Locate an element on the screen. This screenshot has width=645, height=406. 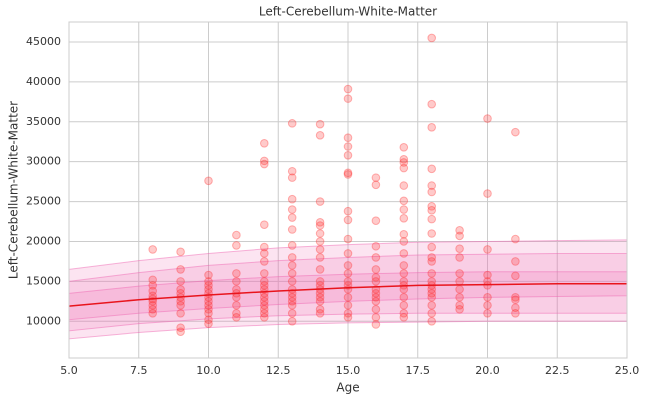
x-tick-label: 22.5 is located at coordinates (557, 370).